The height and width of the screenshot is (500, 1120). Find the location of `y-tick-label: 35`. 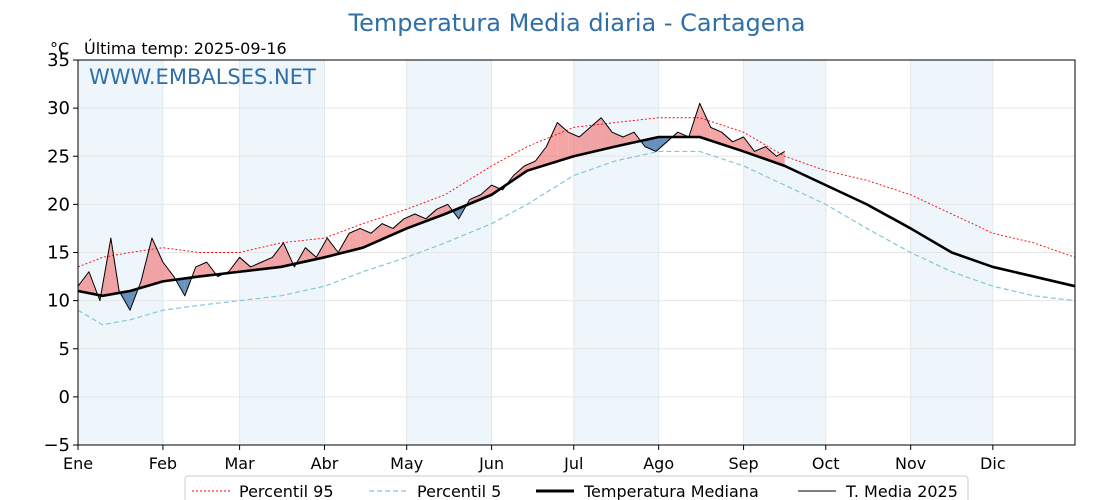

y-tick-label: 35 is located at coordinates (58, 60).